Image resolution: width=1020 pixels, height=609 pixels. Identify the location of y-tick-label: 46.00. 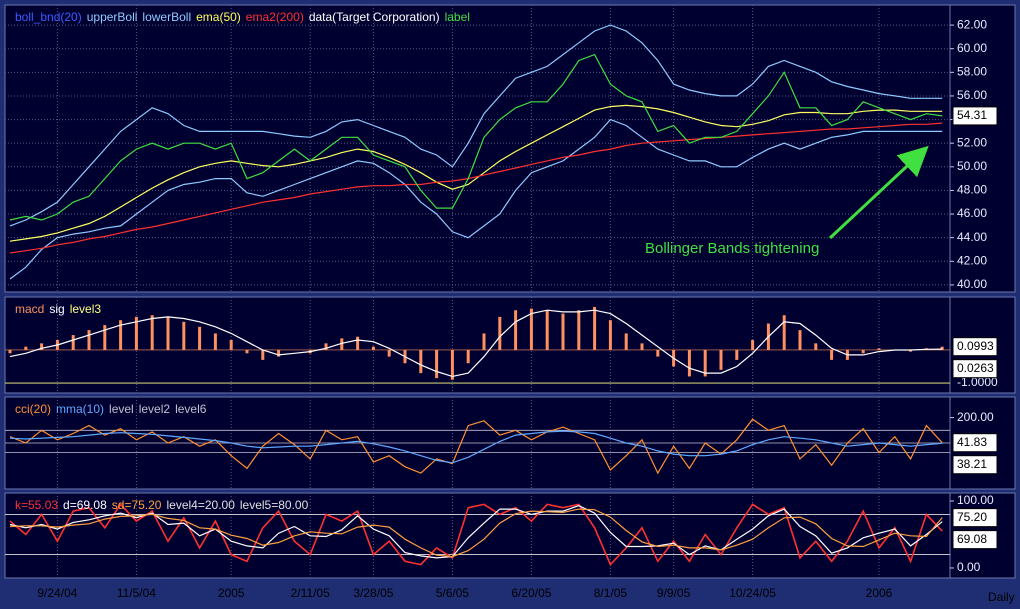
(972, 213).